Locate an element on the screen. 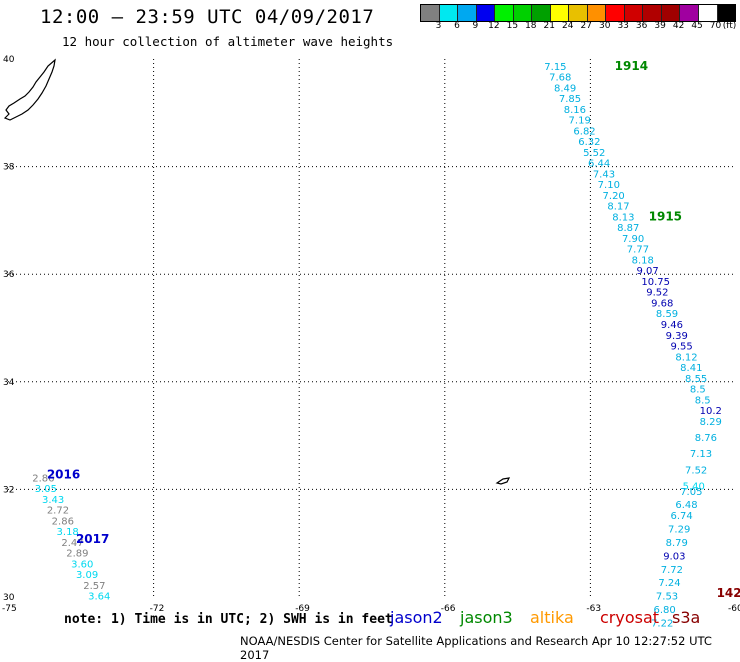 This screenshot has height=662, width=740. wave-height-value: 8.5 is located at coordinates (698, 390).